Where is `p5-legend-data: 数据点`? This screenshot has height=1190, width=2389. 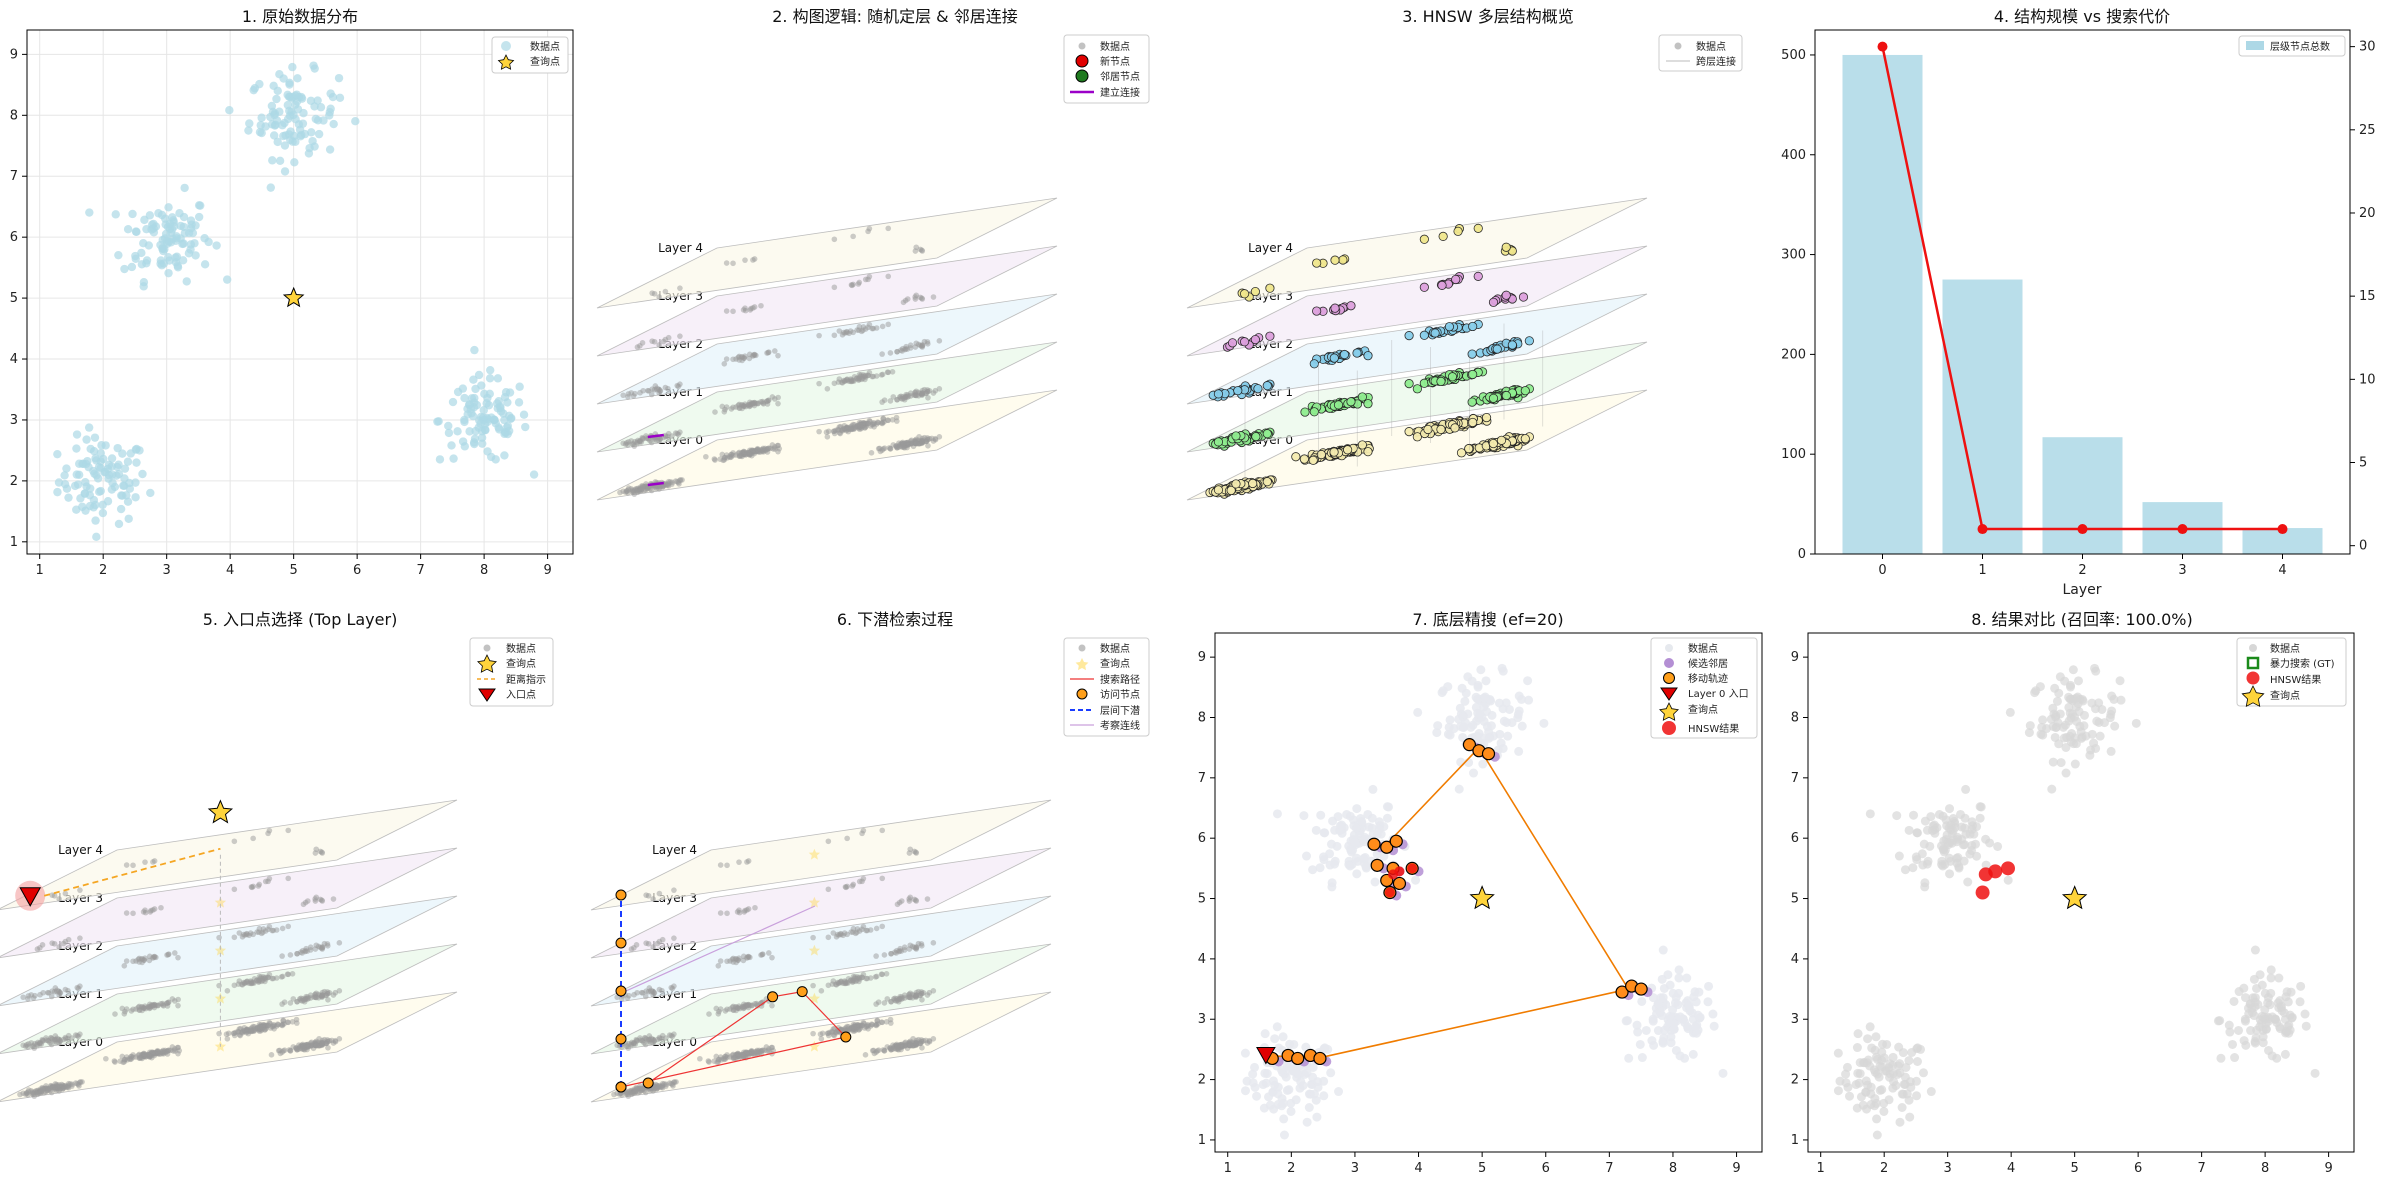
p5-legend-data: 数据点 is located at coordinates (521, 648).